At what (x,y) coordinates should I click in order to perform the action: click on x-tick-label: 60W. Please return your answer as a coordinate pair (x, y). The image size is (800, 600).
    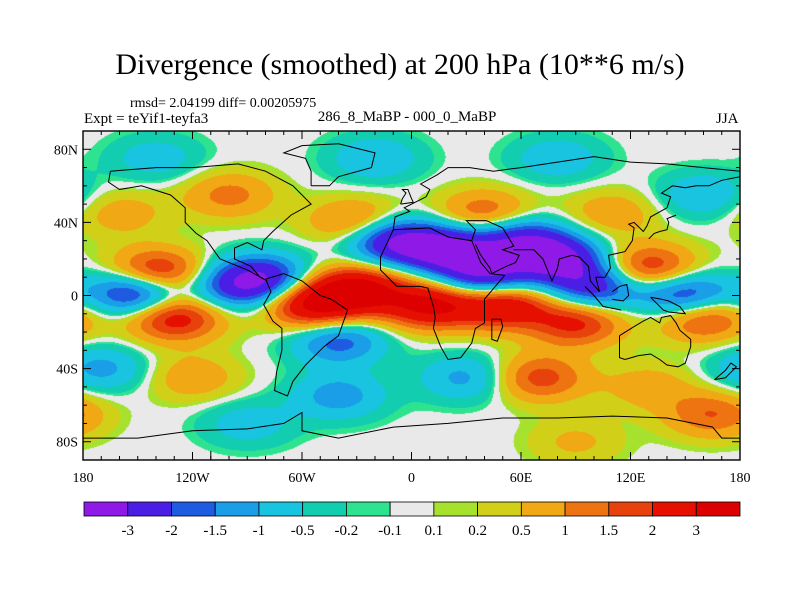
    Looking at the image, I should click on (302, 478).